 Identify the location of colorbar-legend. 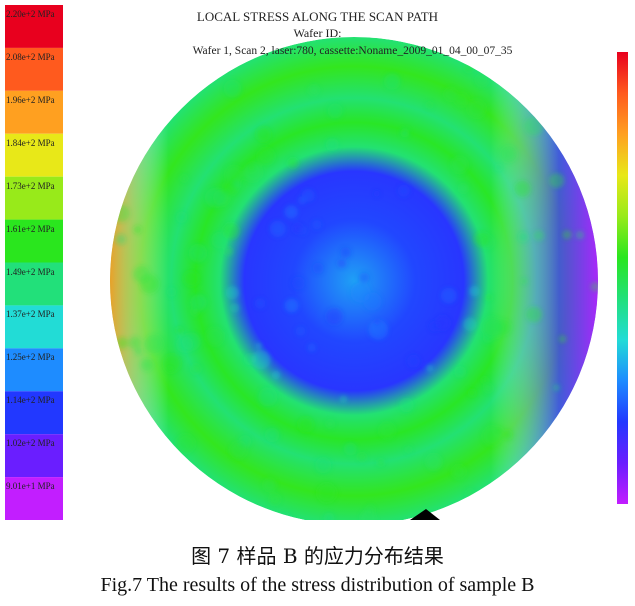
(34, 262).